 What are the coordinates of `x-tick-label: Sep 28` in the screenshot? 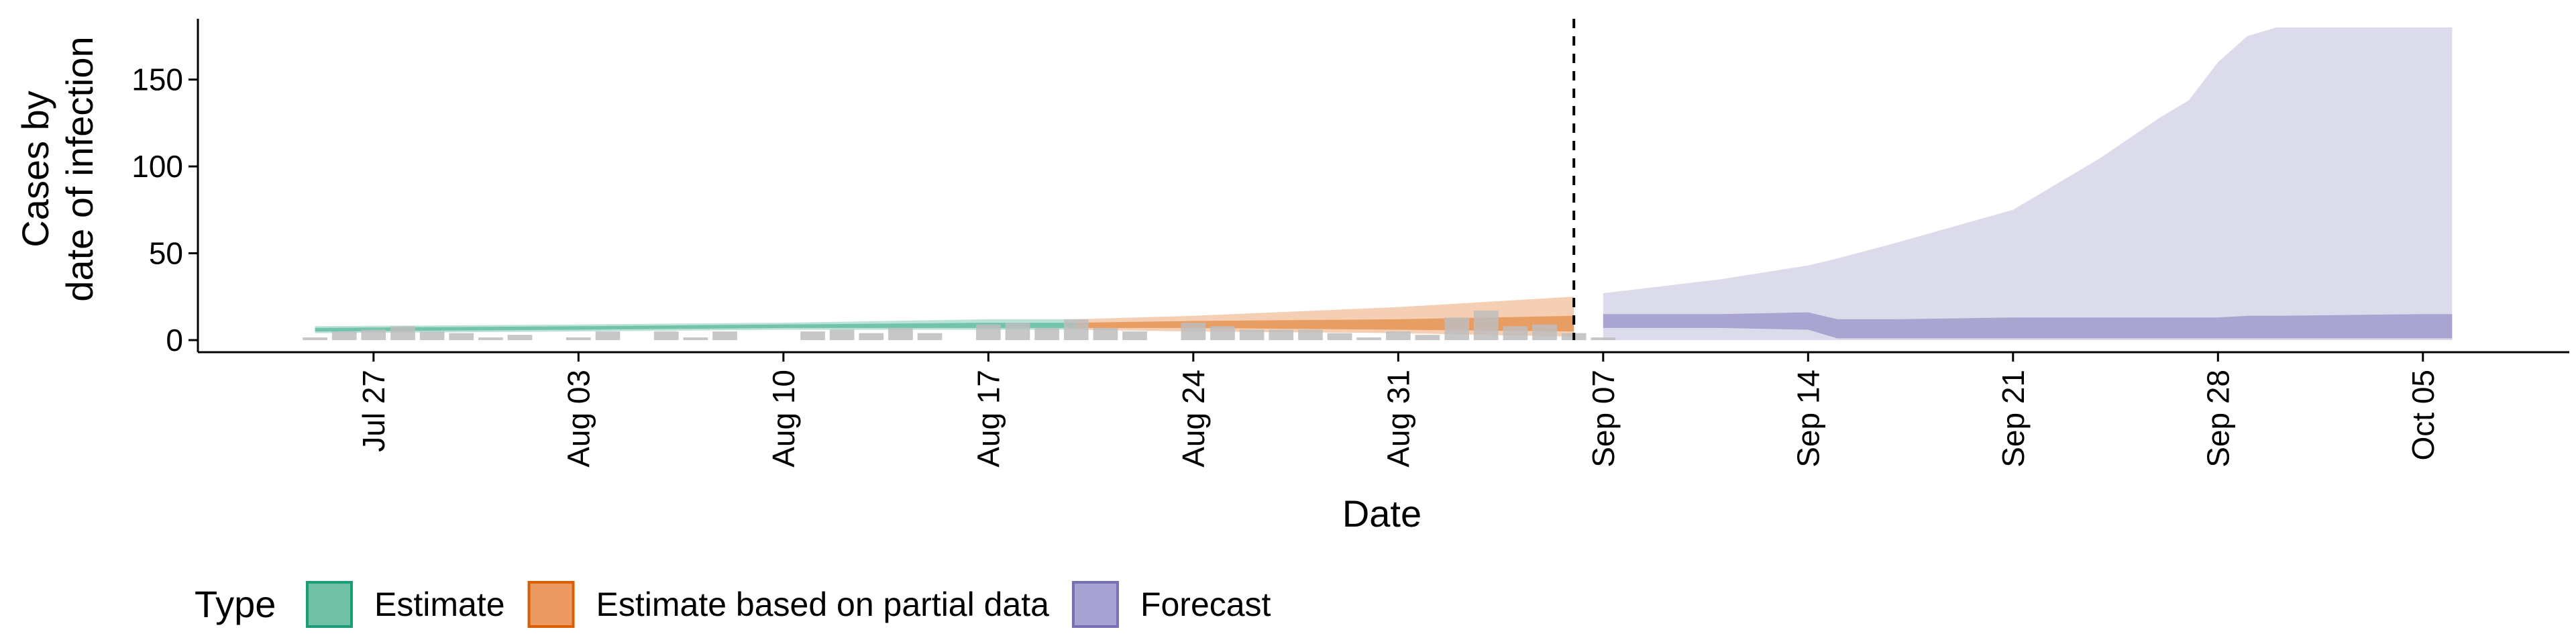 It's located at (2217, 419).